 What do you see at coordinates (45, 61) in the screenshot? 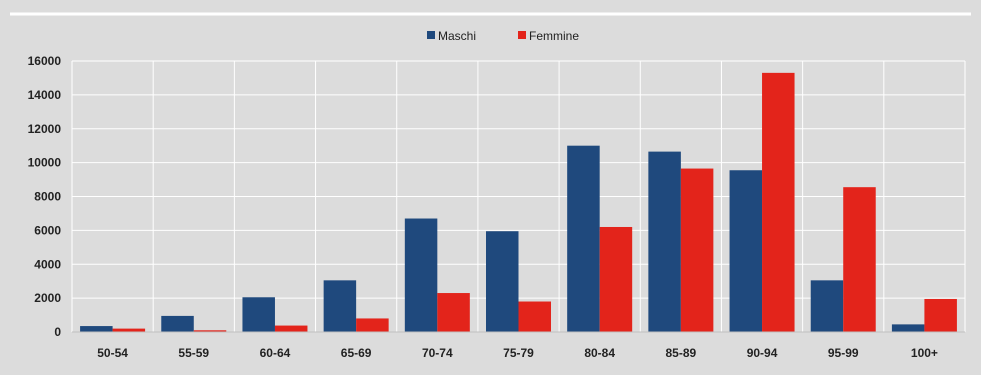
I see `y-tick-label-8: 16000` at bounding box center [45, 61].